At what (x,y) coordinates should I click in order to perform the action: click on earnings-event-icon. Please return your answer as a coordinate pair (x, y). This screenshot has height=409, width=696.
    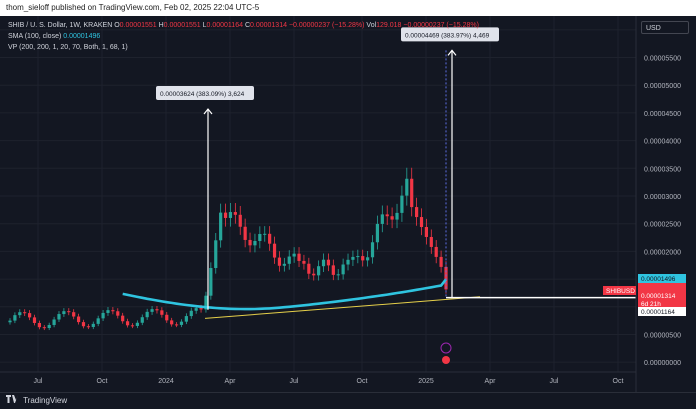
    Looking at the image, I should click on (446, 360).